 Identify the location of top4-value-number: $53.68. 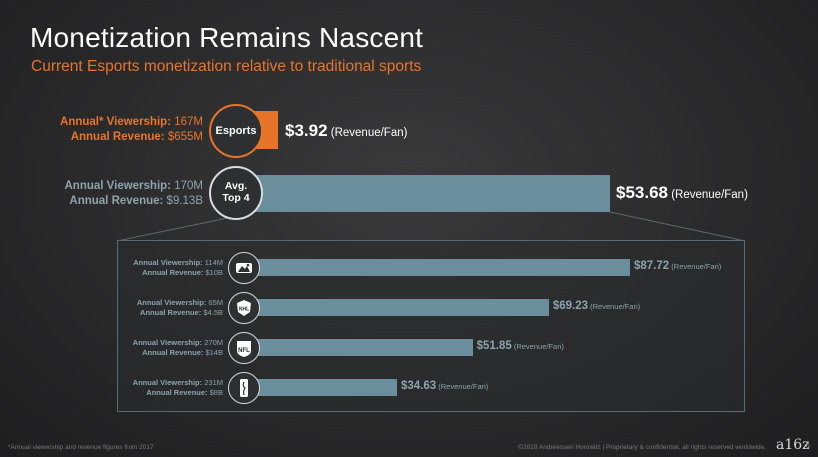
(642, 192).